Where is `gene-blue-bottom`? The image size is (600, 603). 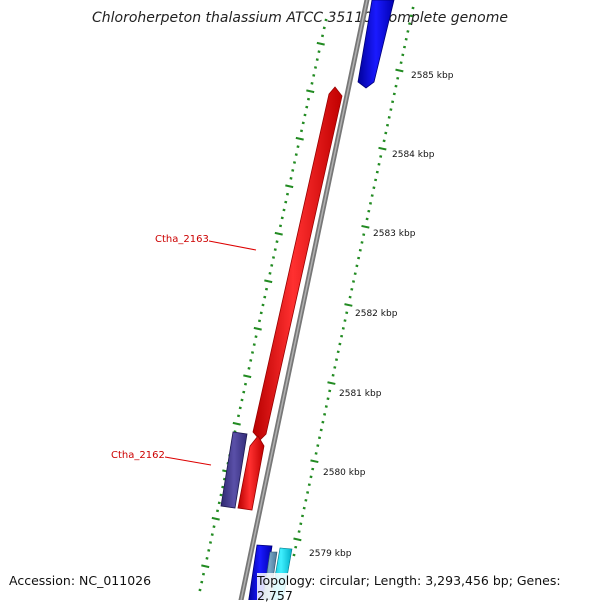
gene-blue-bottom is located at coordinates (260, 572).